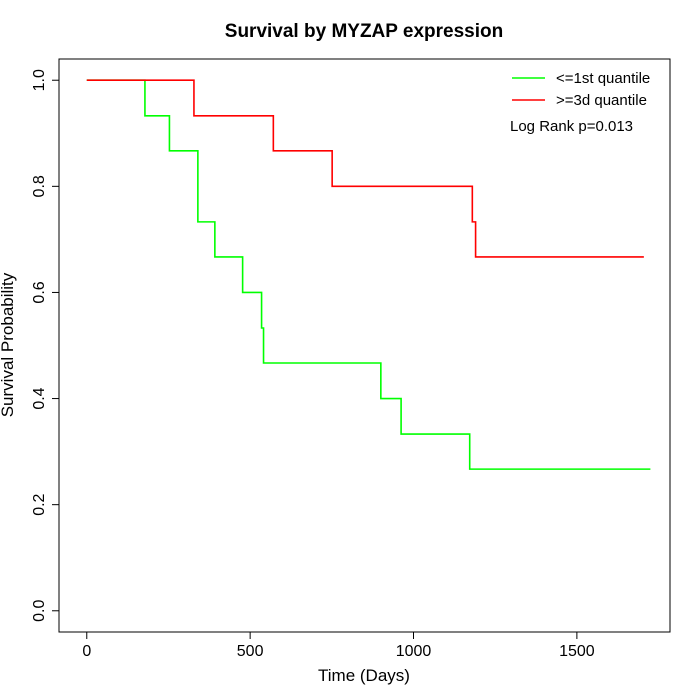 The height and width of the screenshot is (700, 700). Describe the element at coordinates (39, 398) in the screenshot. I see `y-tick-label: 0.4` at that location.